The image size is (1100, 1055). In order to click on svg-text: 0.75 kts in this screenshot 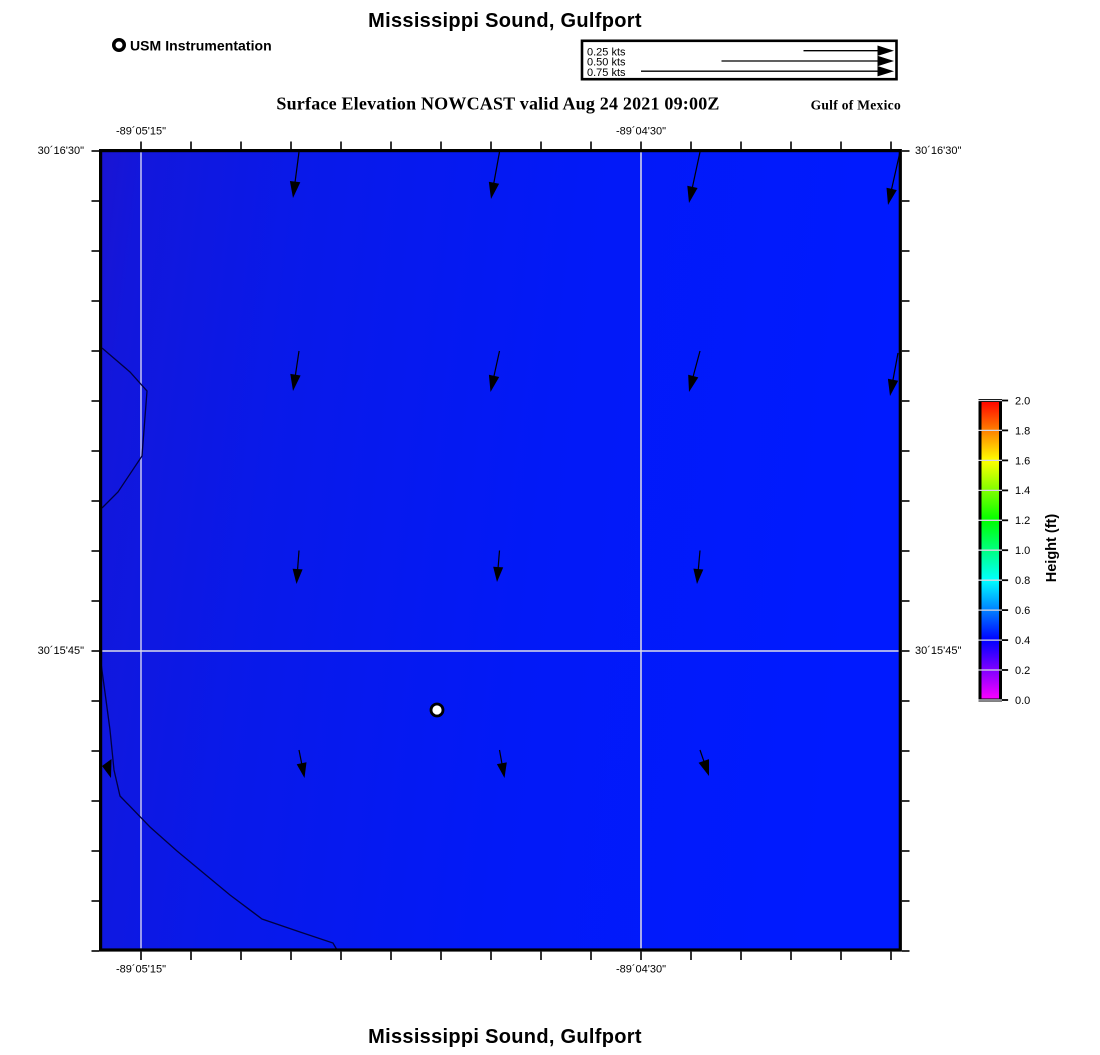, I will do `click(606, 73)`.